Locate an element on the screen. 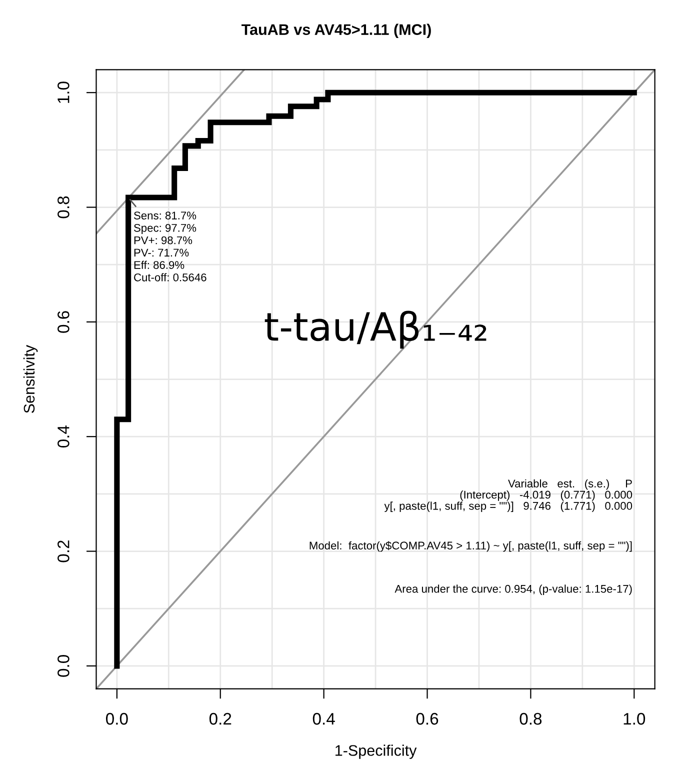  y-axis-title: Sensitivity is located at coordinates (30, 378).